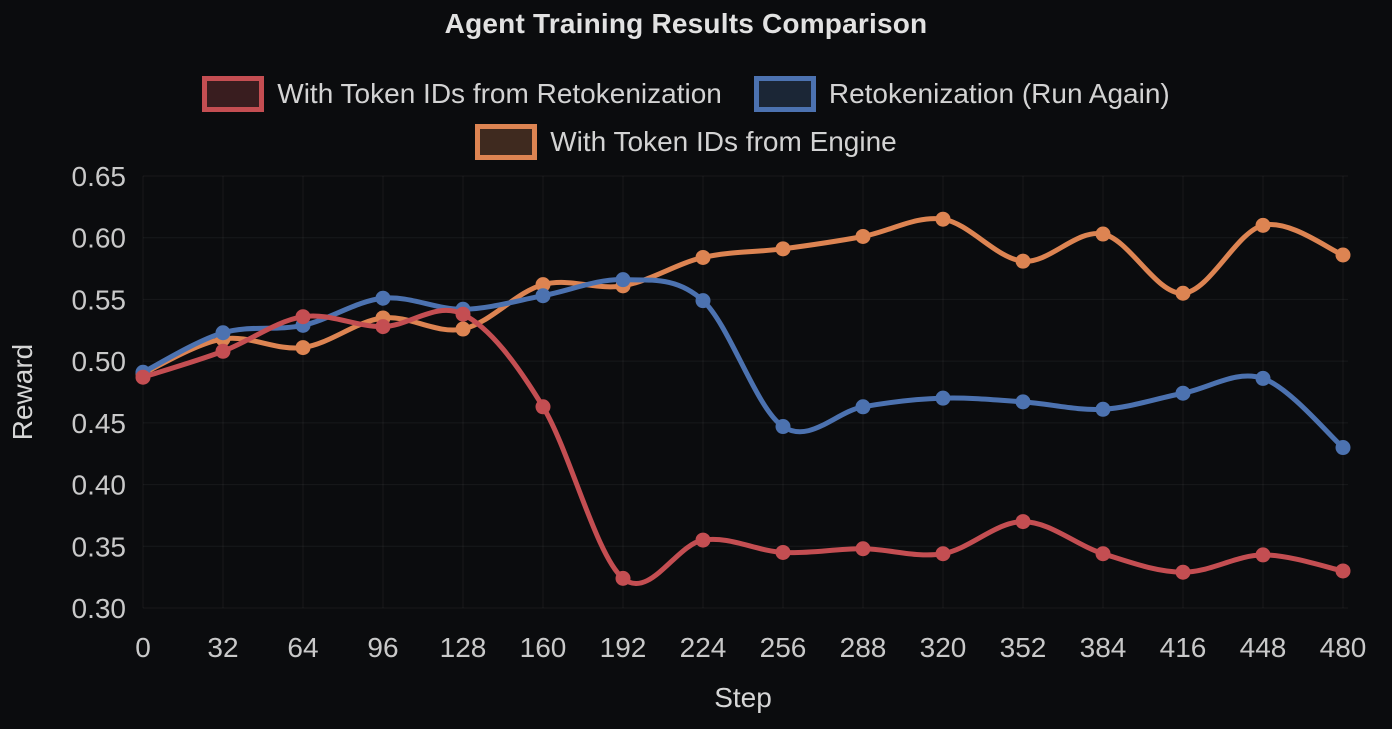  Describe the element at coordinates (99, 361) in the screenshot. I see `y-tick-label: 0.50` at that location.